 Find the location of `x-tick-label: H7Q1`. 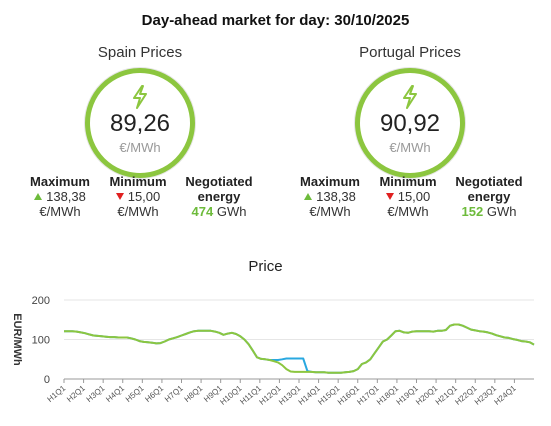

x-tick-label: H7Q1 is located at coordinates (174, 393).